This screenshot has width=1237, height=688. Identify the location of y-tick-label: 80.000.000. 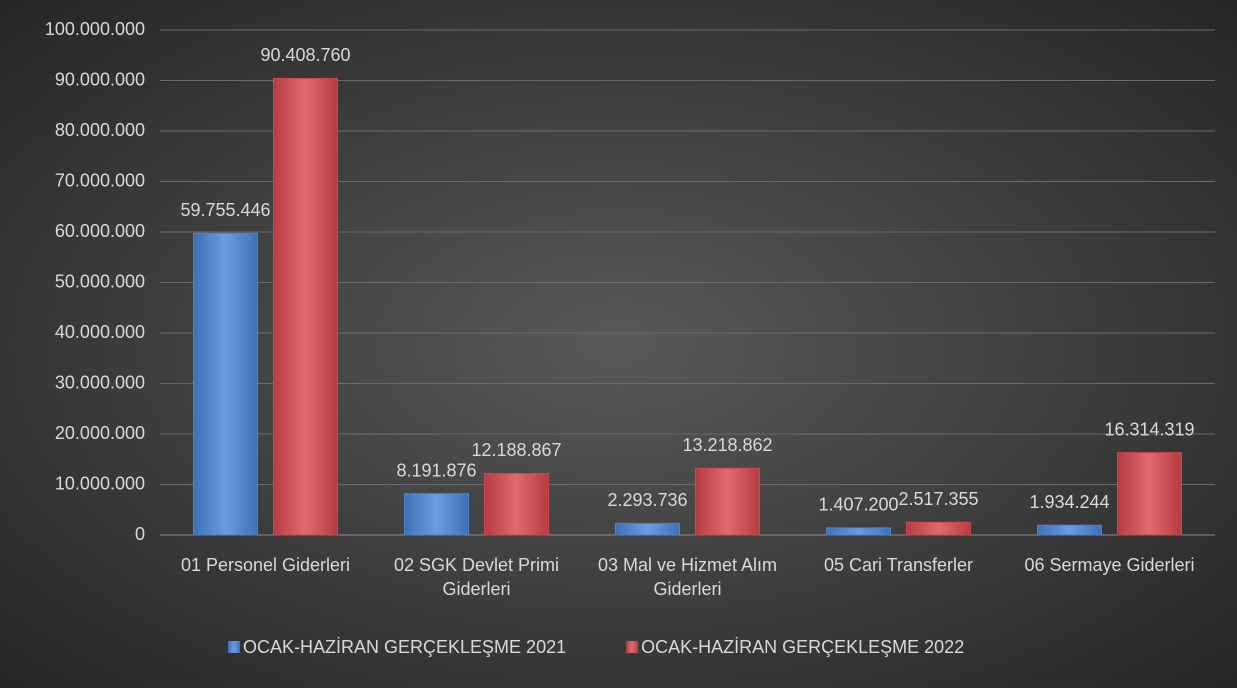
(100, 130).